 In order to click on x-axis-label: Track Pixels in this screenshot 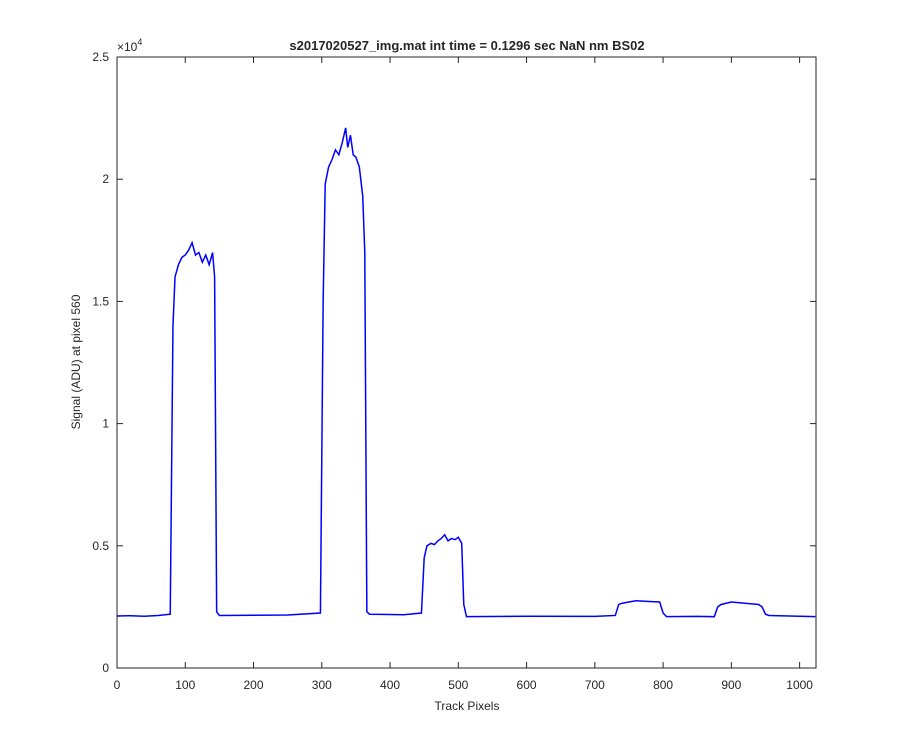, I will do `click(467, 706)`.